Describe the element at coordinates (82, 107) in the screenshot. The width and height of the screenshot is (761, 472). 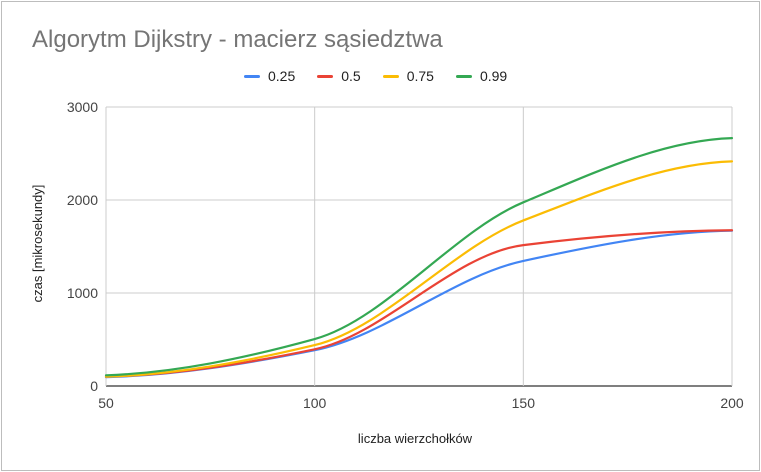
I see `y-tick-label: 3000` at that location.